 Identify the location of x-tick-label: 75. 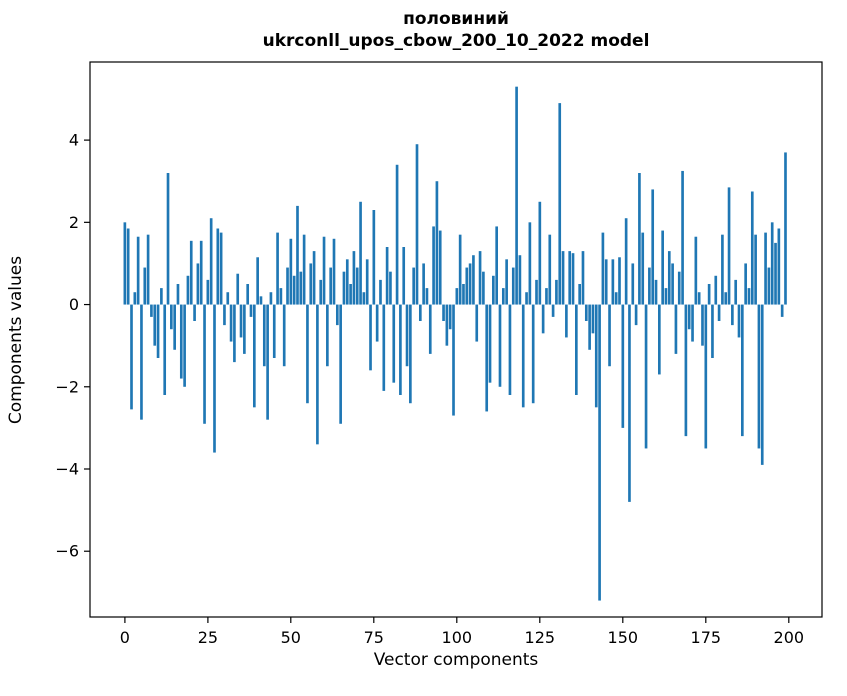
(374, 637).